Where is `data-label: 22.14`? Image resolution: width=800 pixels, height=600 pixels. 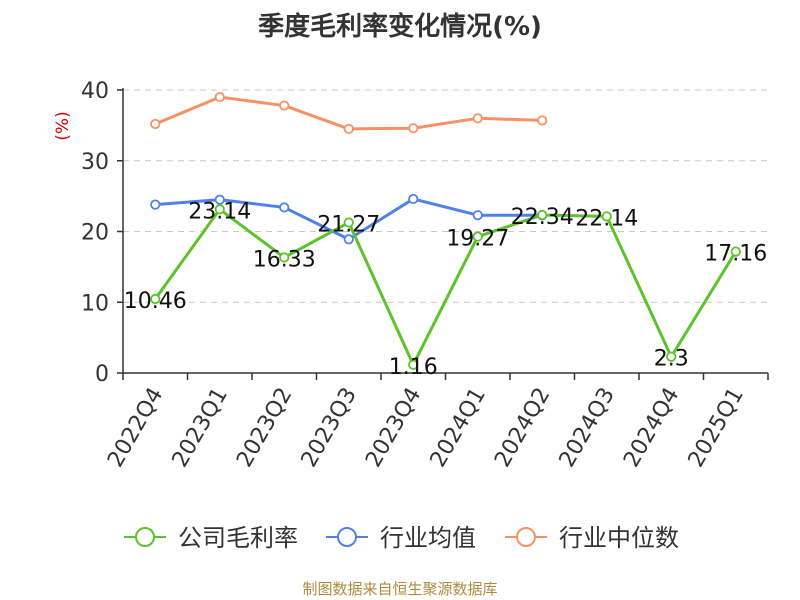
data-label: 22.14 is located at coordinates (606, 218).